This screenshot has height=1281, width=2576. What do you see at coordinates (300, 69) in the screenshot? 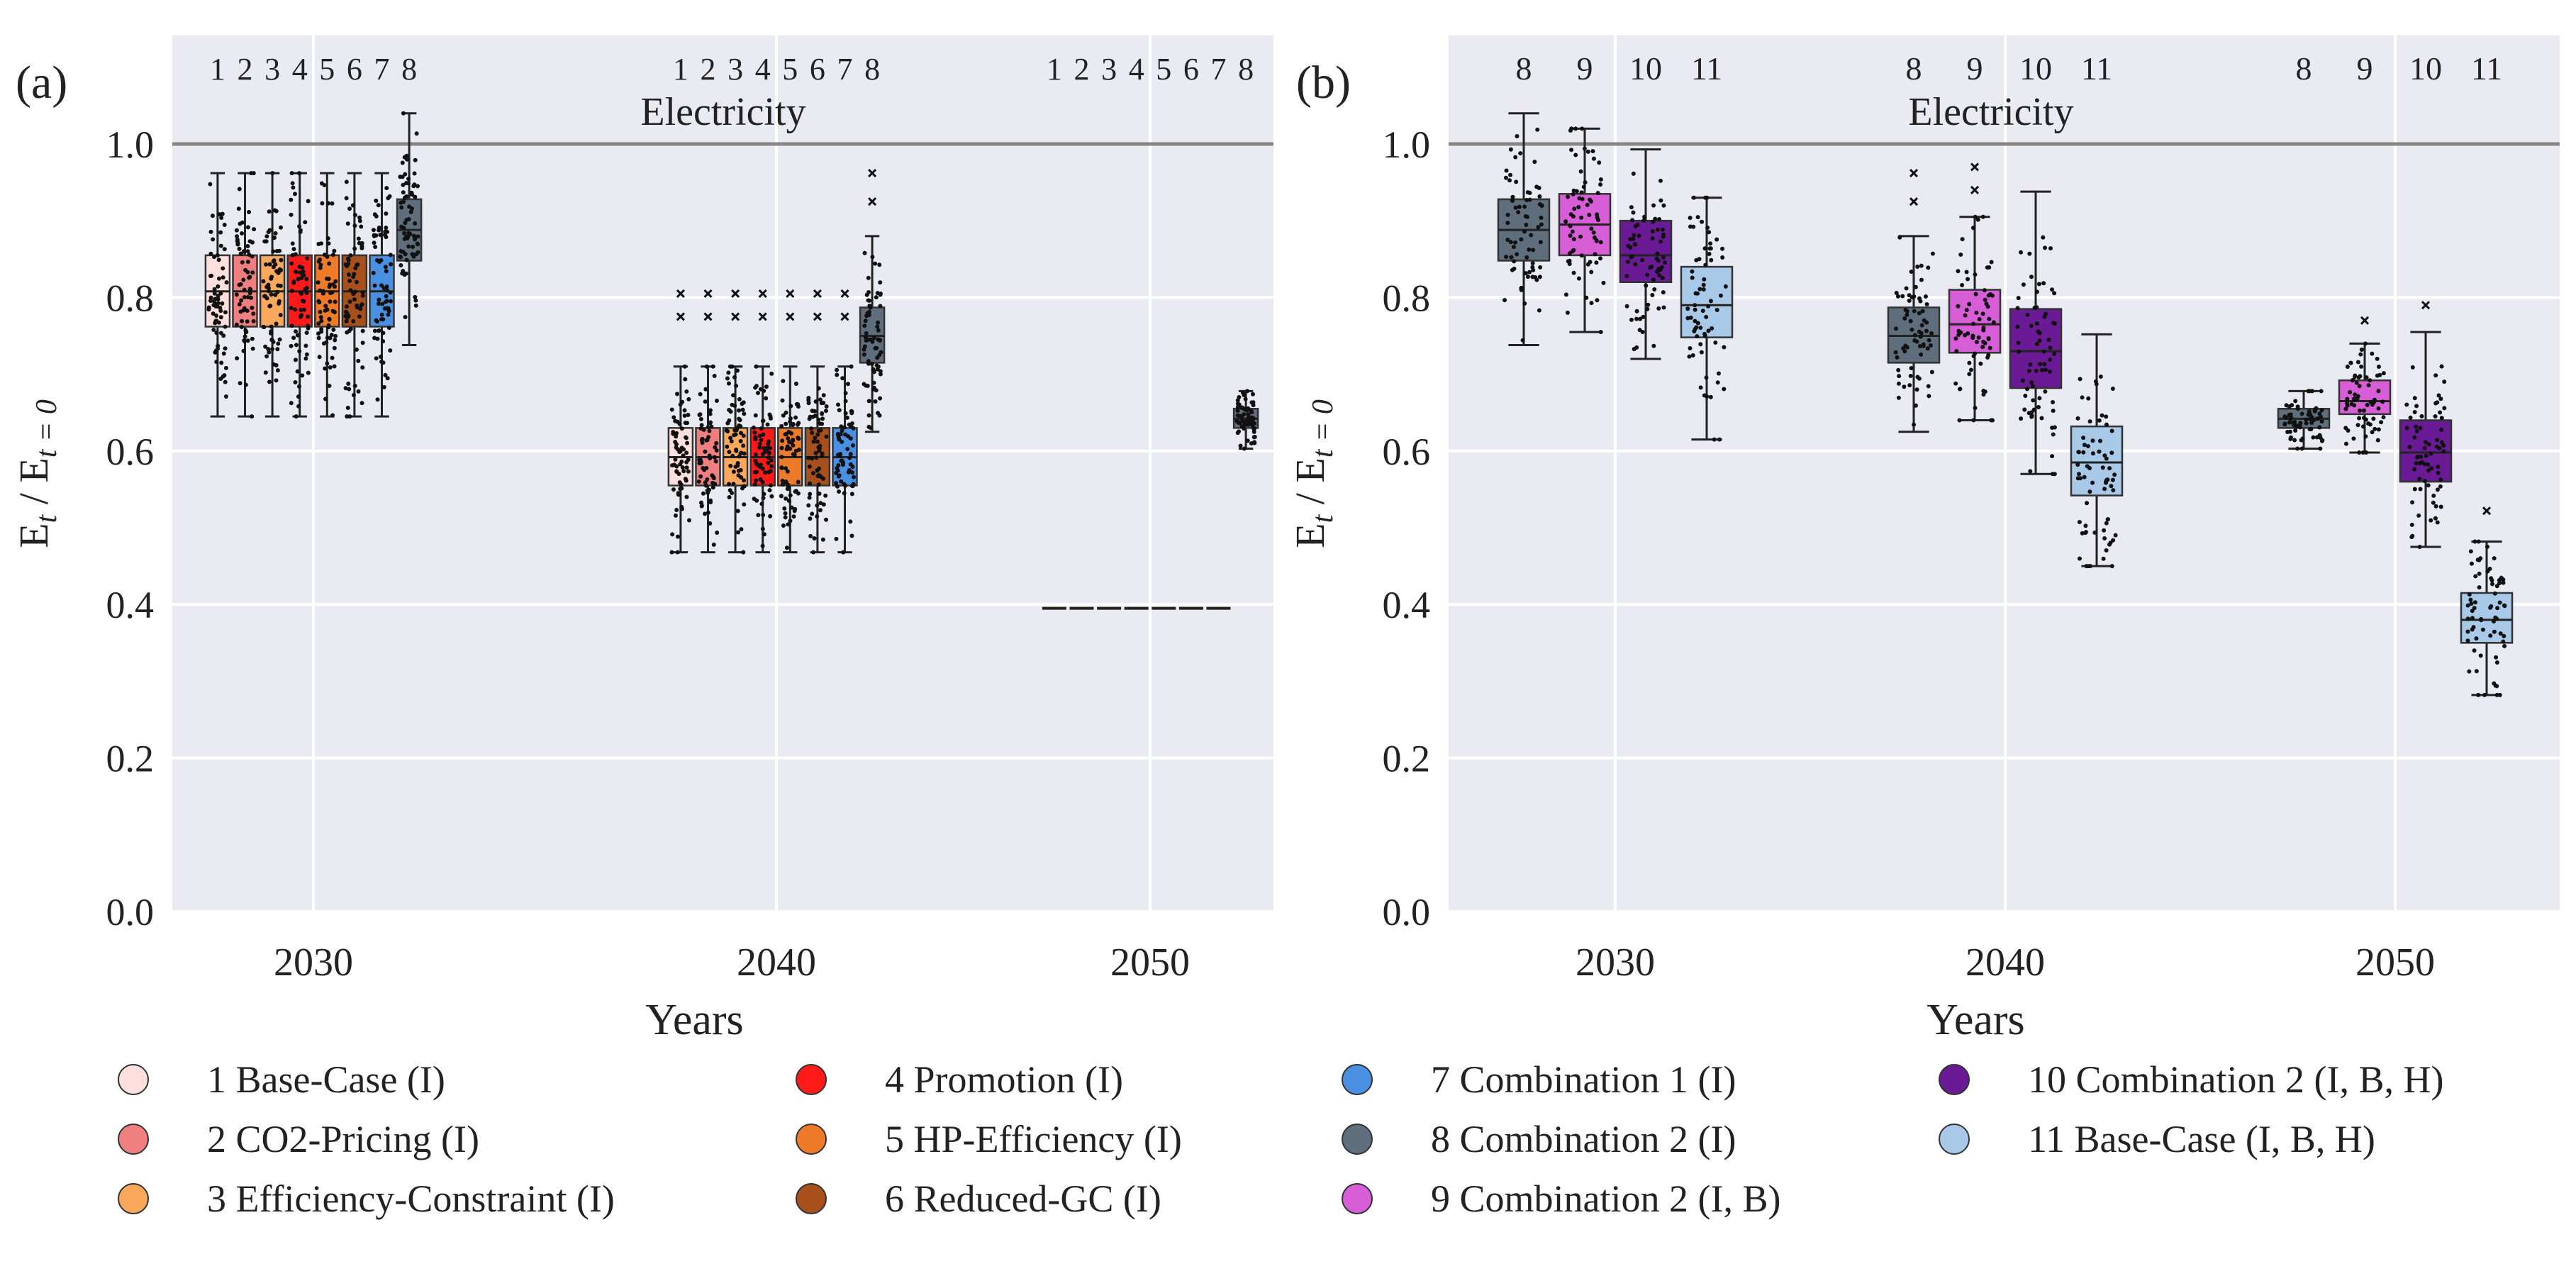
I see `scenario-number-label: 4` at bounding box center [300, 69].